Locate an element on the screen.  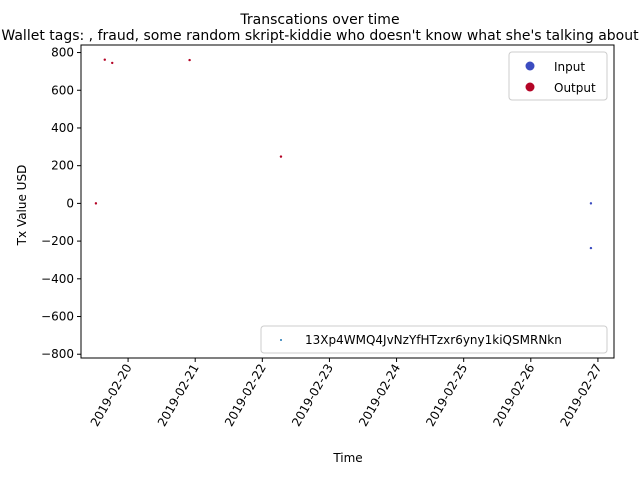
y-axis-label: Tx Value USD is located at coordinates (22, 206).